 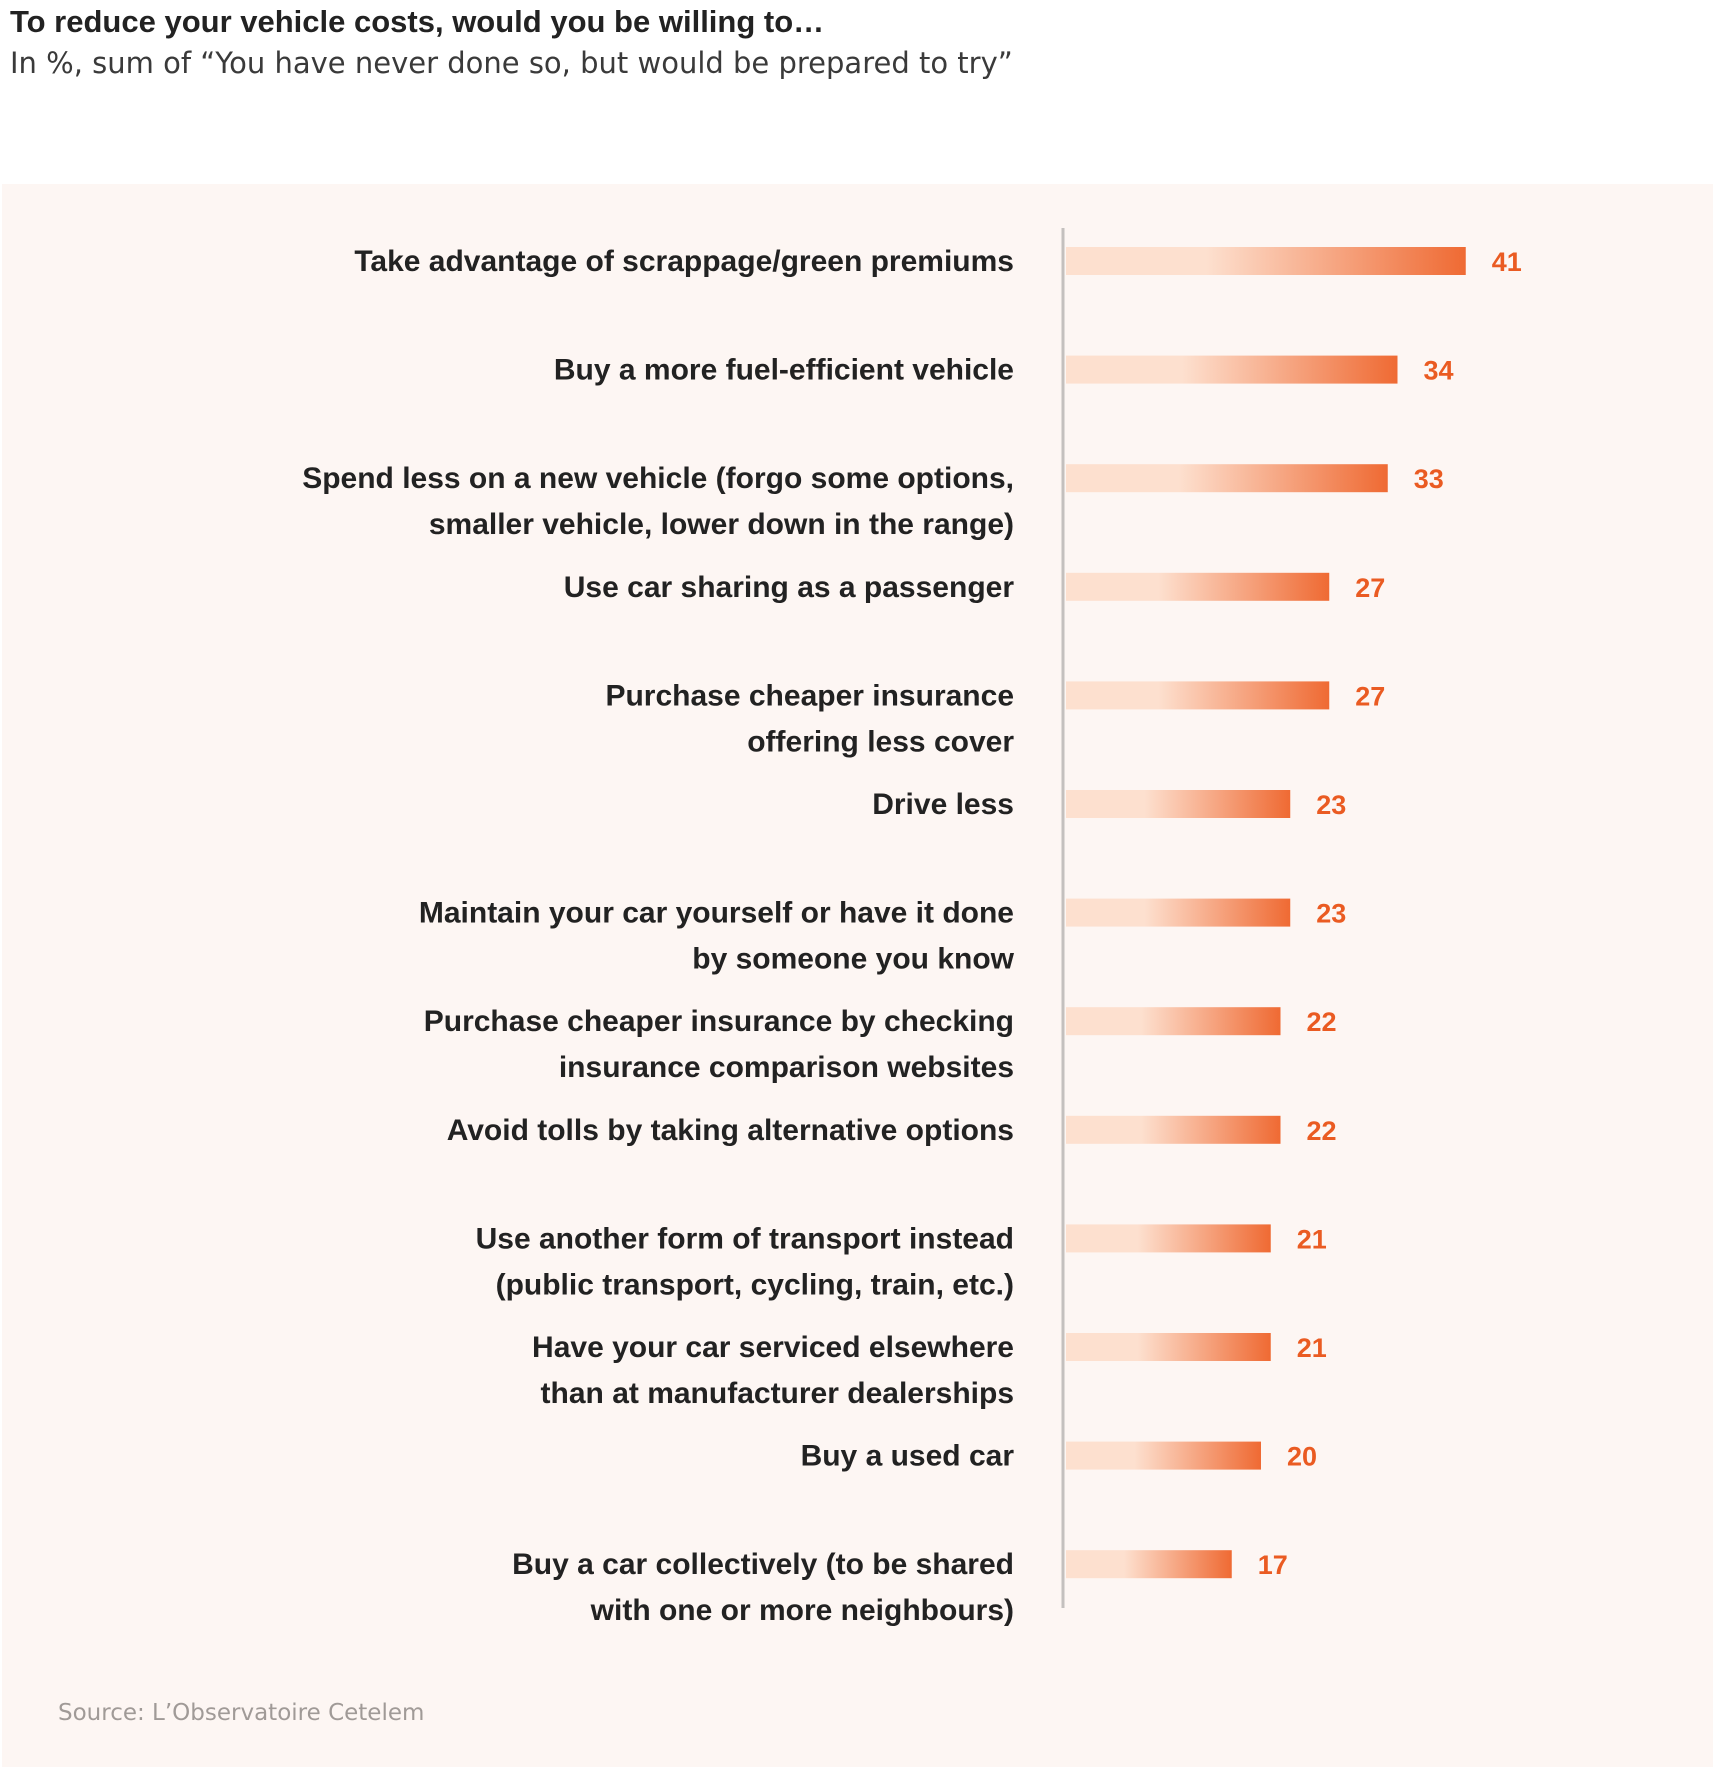 I want to click on value-label: 33, so click(x=1429, y=479).